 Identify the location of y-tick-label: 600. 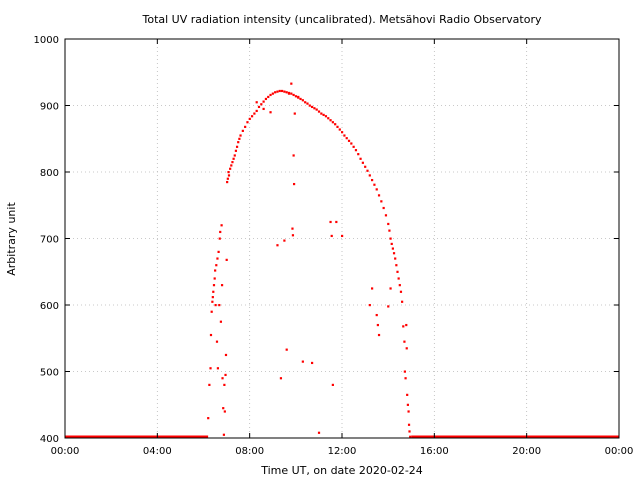
(49, 306).